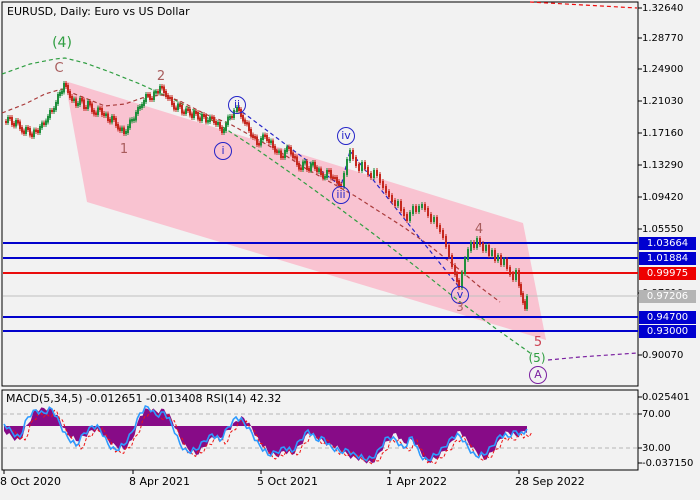  Describe the element at coordinates (663, 38) in the screenshot. I see `price-tick-label: 1.28770` at that location.